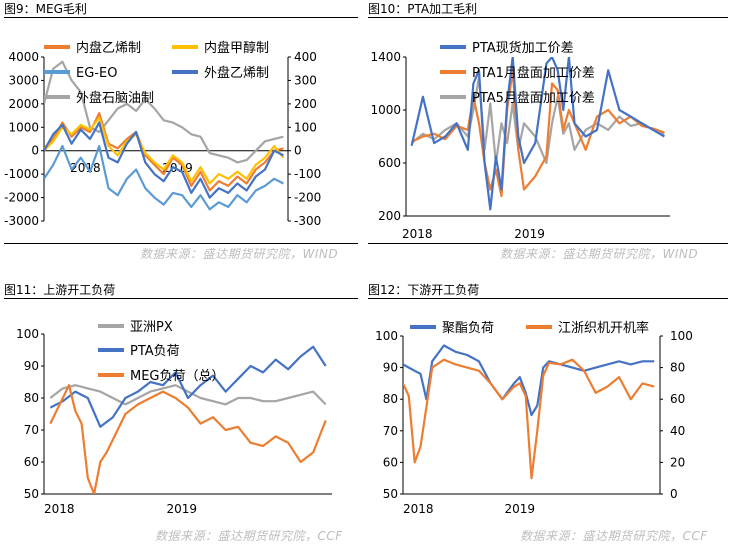 Image resolution: width=732 pixels, height=545 pixels. I want to click on legend-label: 外盘石脑油制, so click(115, 98).